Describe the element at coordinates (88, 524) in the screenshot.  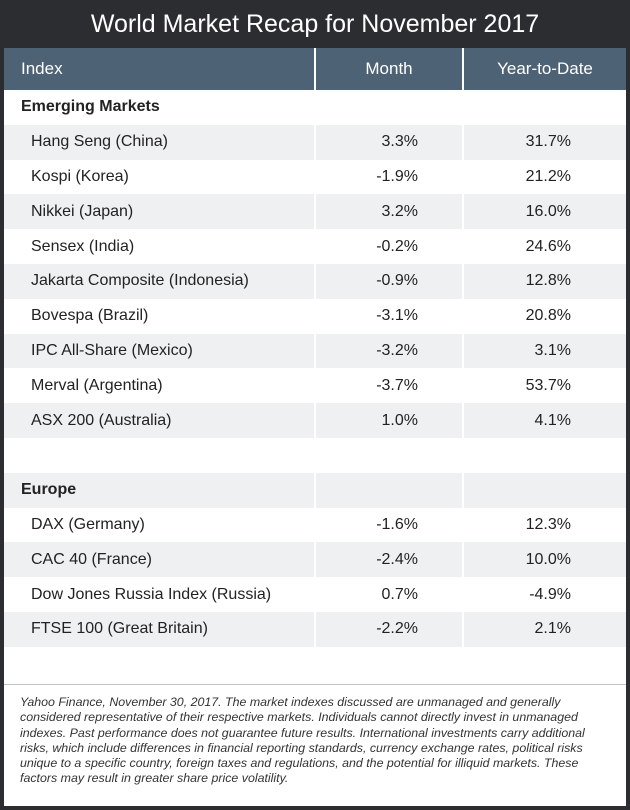
I see `cell-index: DAX (Germany)` at that location.